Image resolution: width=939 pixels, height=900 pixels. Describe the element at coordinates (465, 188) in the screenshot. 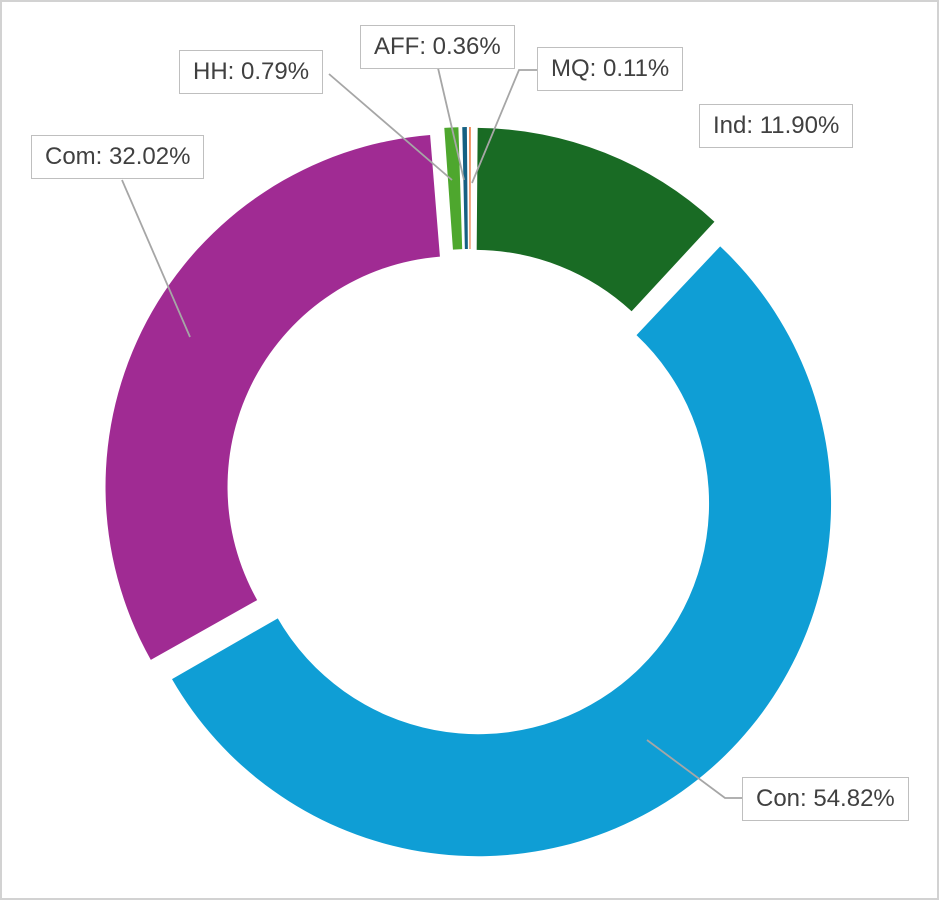

I see `slice-aff` at that location.